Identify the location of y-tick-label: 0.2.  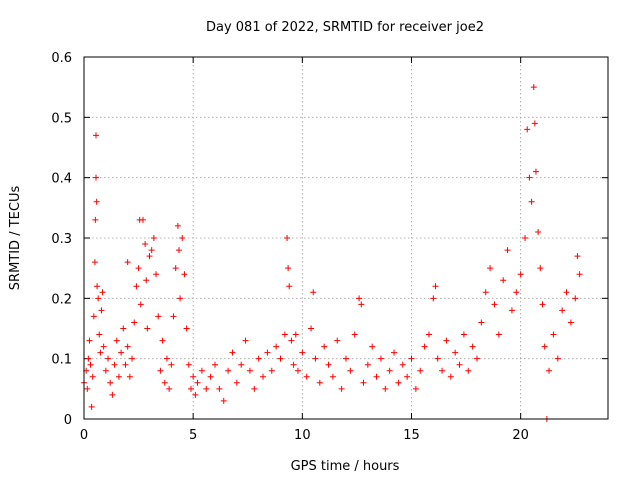
(61, 299).